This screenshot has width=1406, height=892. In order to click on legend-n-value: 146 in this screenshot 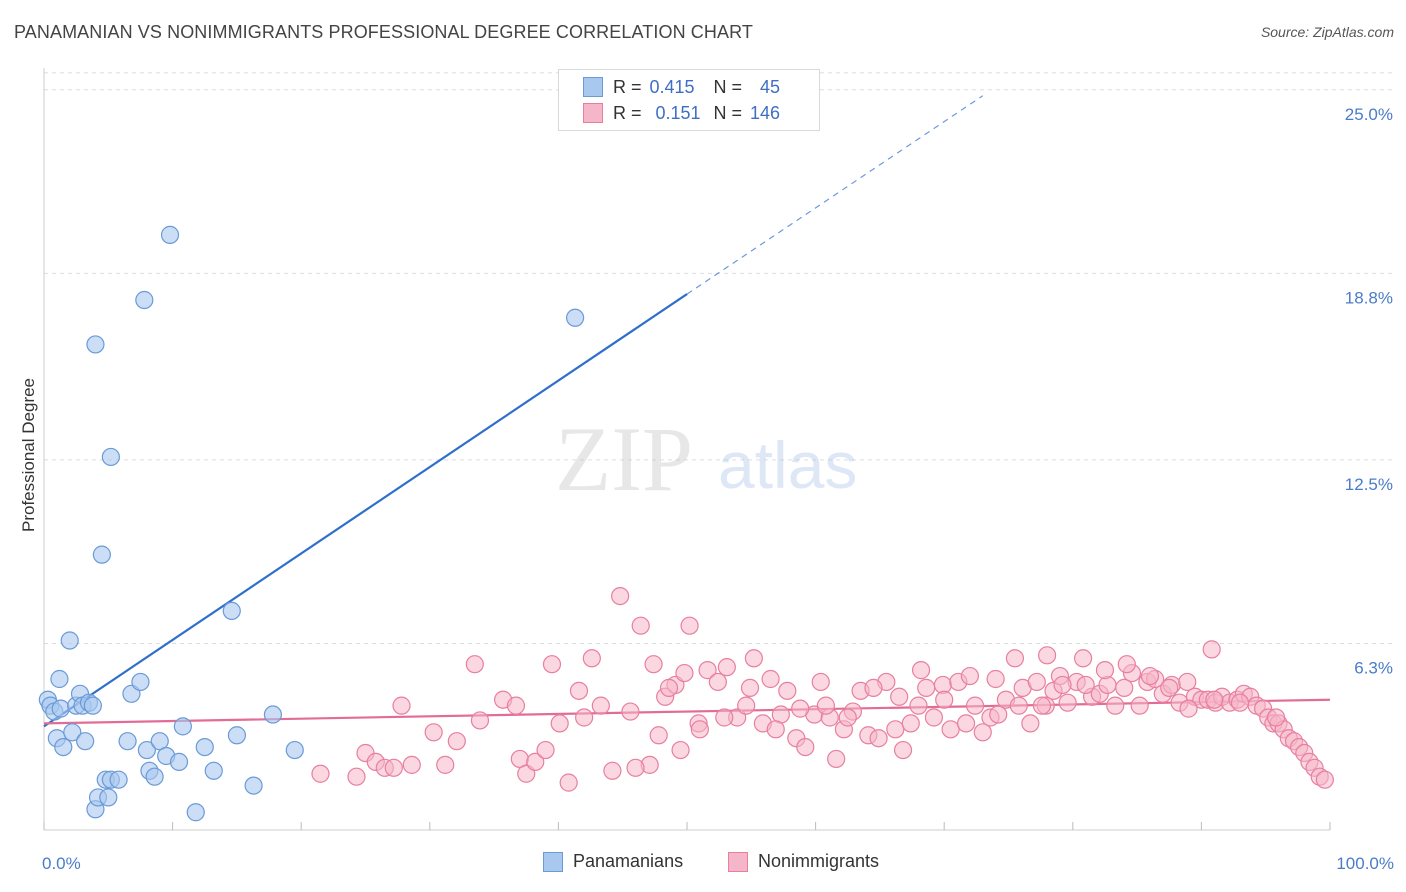, I will do `click(765, 112)`.